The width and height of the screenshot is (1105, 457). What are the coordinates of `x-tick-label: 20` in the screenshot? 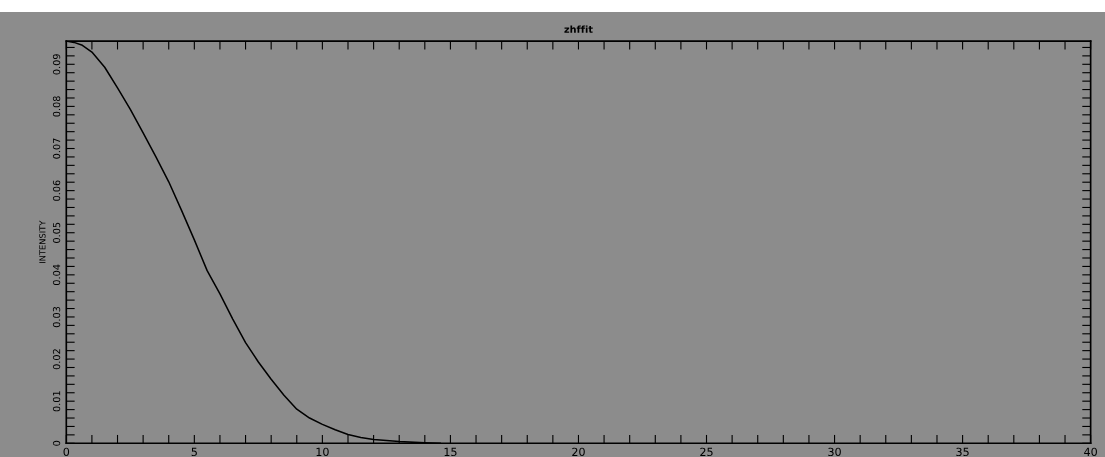 It's located at (578, 452).